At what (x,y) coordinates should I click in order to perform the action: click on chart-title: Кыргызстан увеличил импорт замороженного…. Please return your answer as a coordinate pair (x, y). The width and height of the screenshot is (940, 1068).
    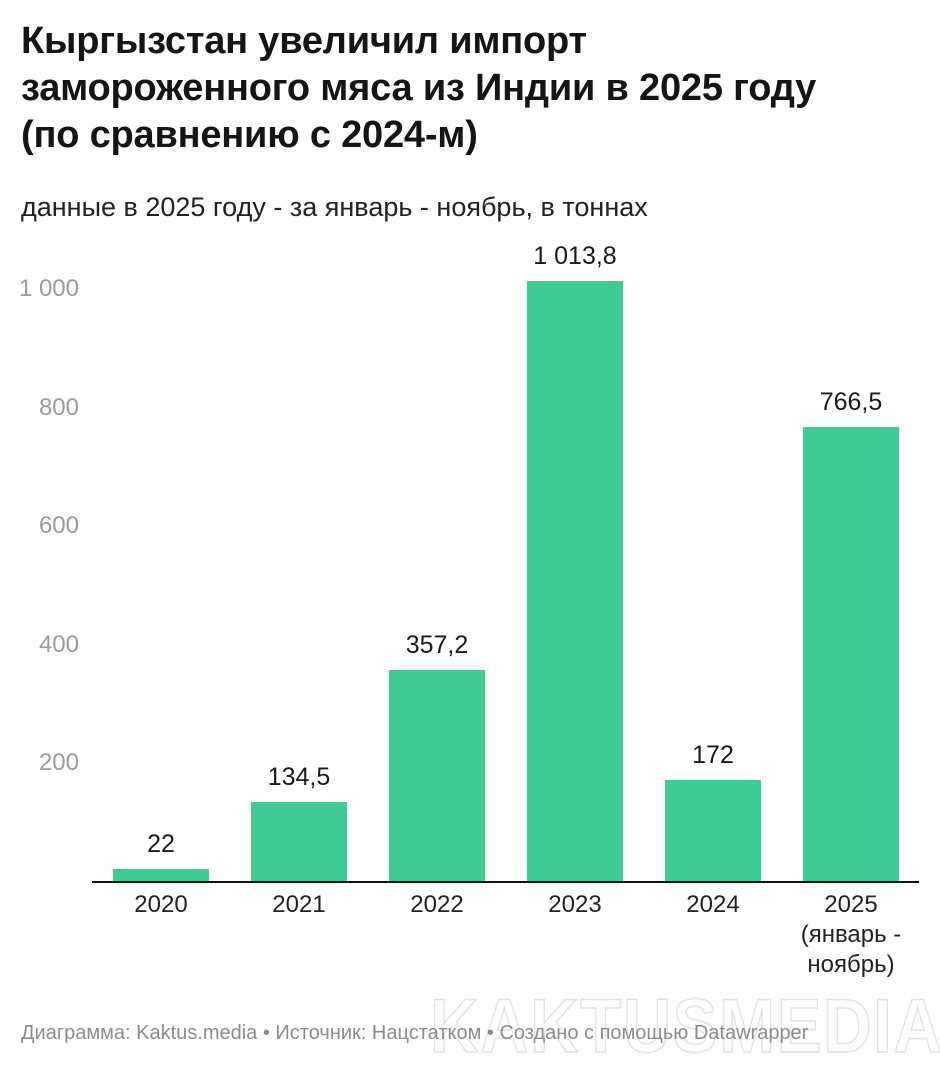
    Looking at the image, I should click on (419, 88).